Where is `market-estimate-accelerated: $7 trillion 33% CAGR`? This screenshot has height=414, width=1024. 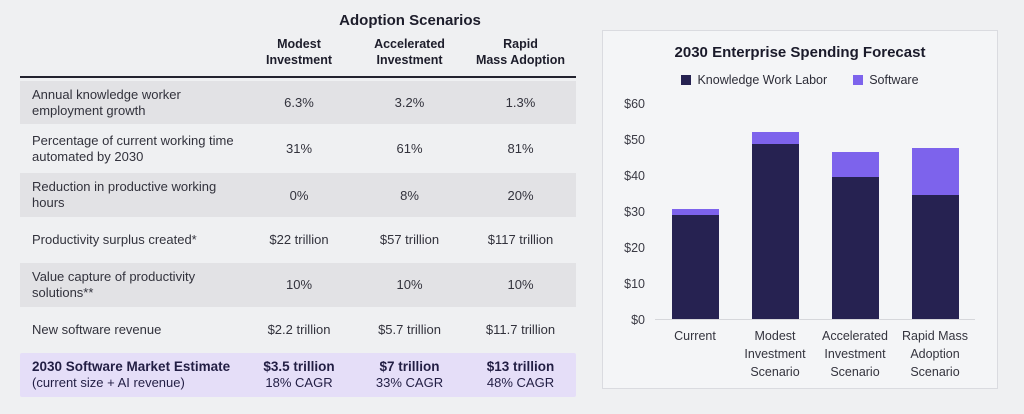 market-estimate-accelerated: $7 trillion 33% CAGR is located at coordinates (409, 375).